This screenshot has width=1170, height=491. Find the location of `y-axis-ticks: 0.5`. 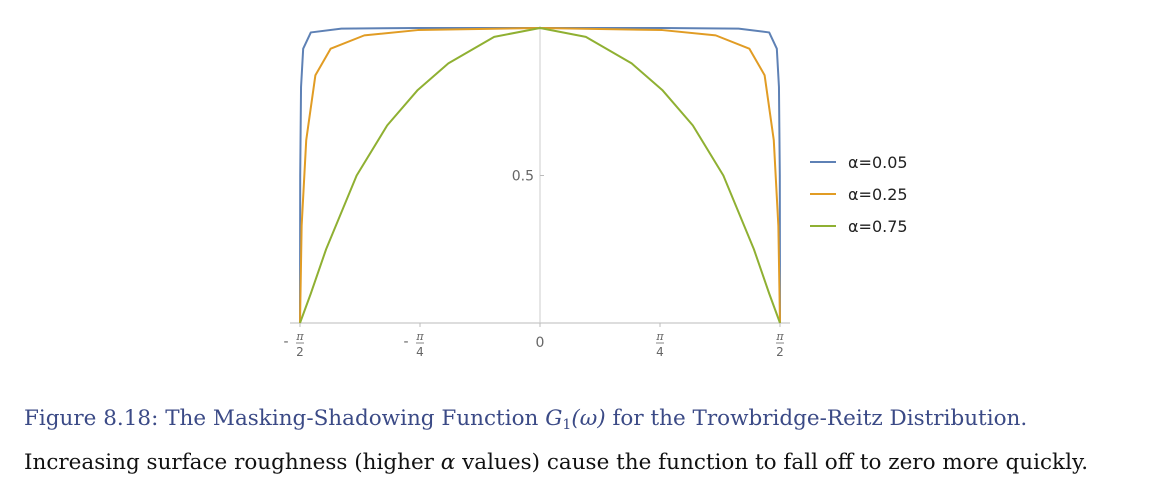

y-axis-ticks: 0.5 is located at coordinates (528, 177).